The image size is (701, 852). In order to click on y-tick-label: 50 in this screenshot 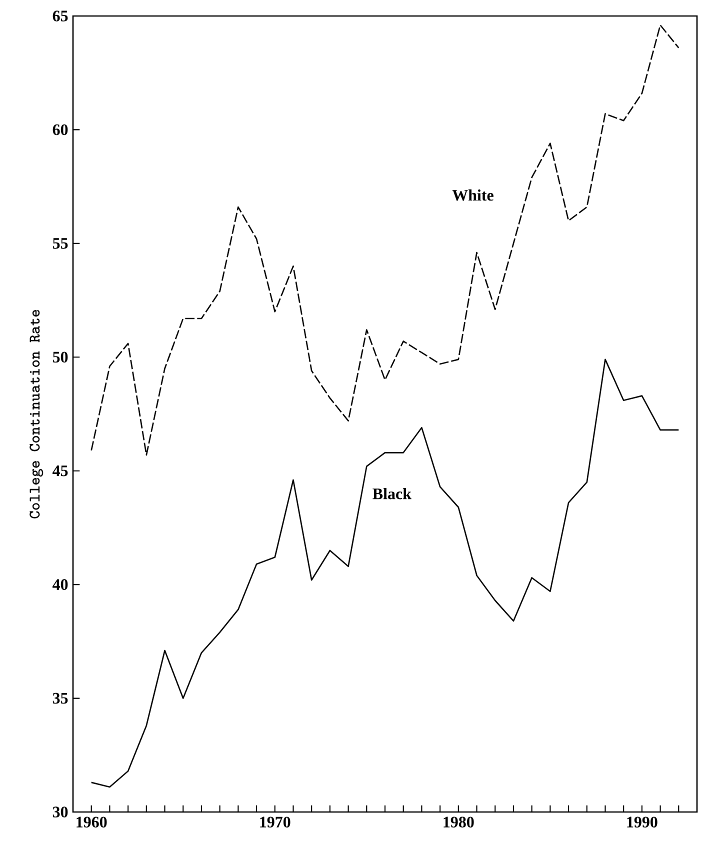, I will do `click(60, 357)`.